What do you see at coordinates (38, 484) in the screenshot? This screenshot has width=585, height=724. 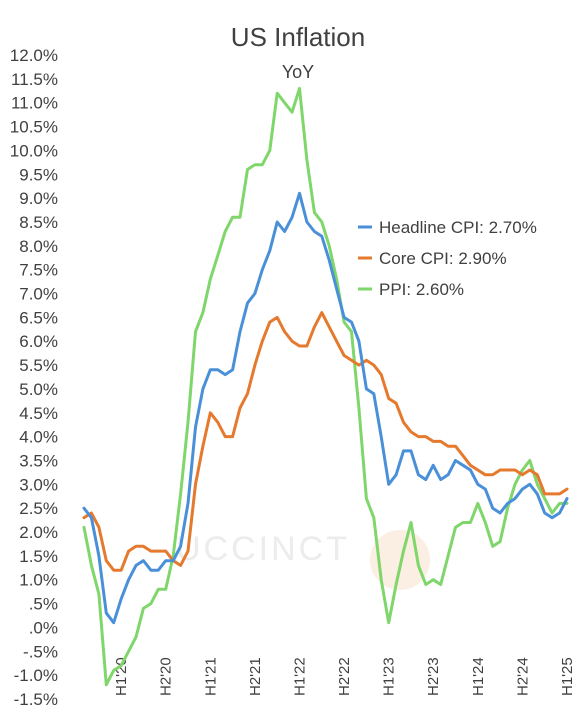 I see `y-tick-label: 3.0%` at bounding box center [38, 484].